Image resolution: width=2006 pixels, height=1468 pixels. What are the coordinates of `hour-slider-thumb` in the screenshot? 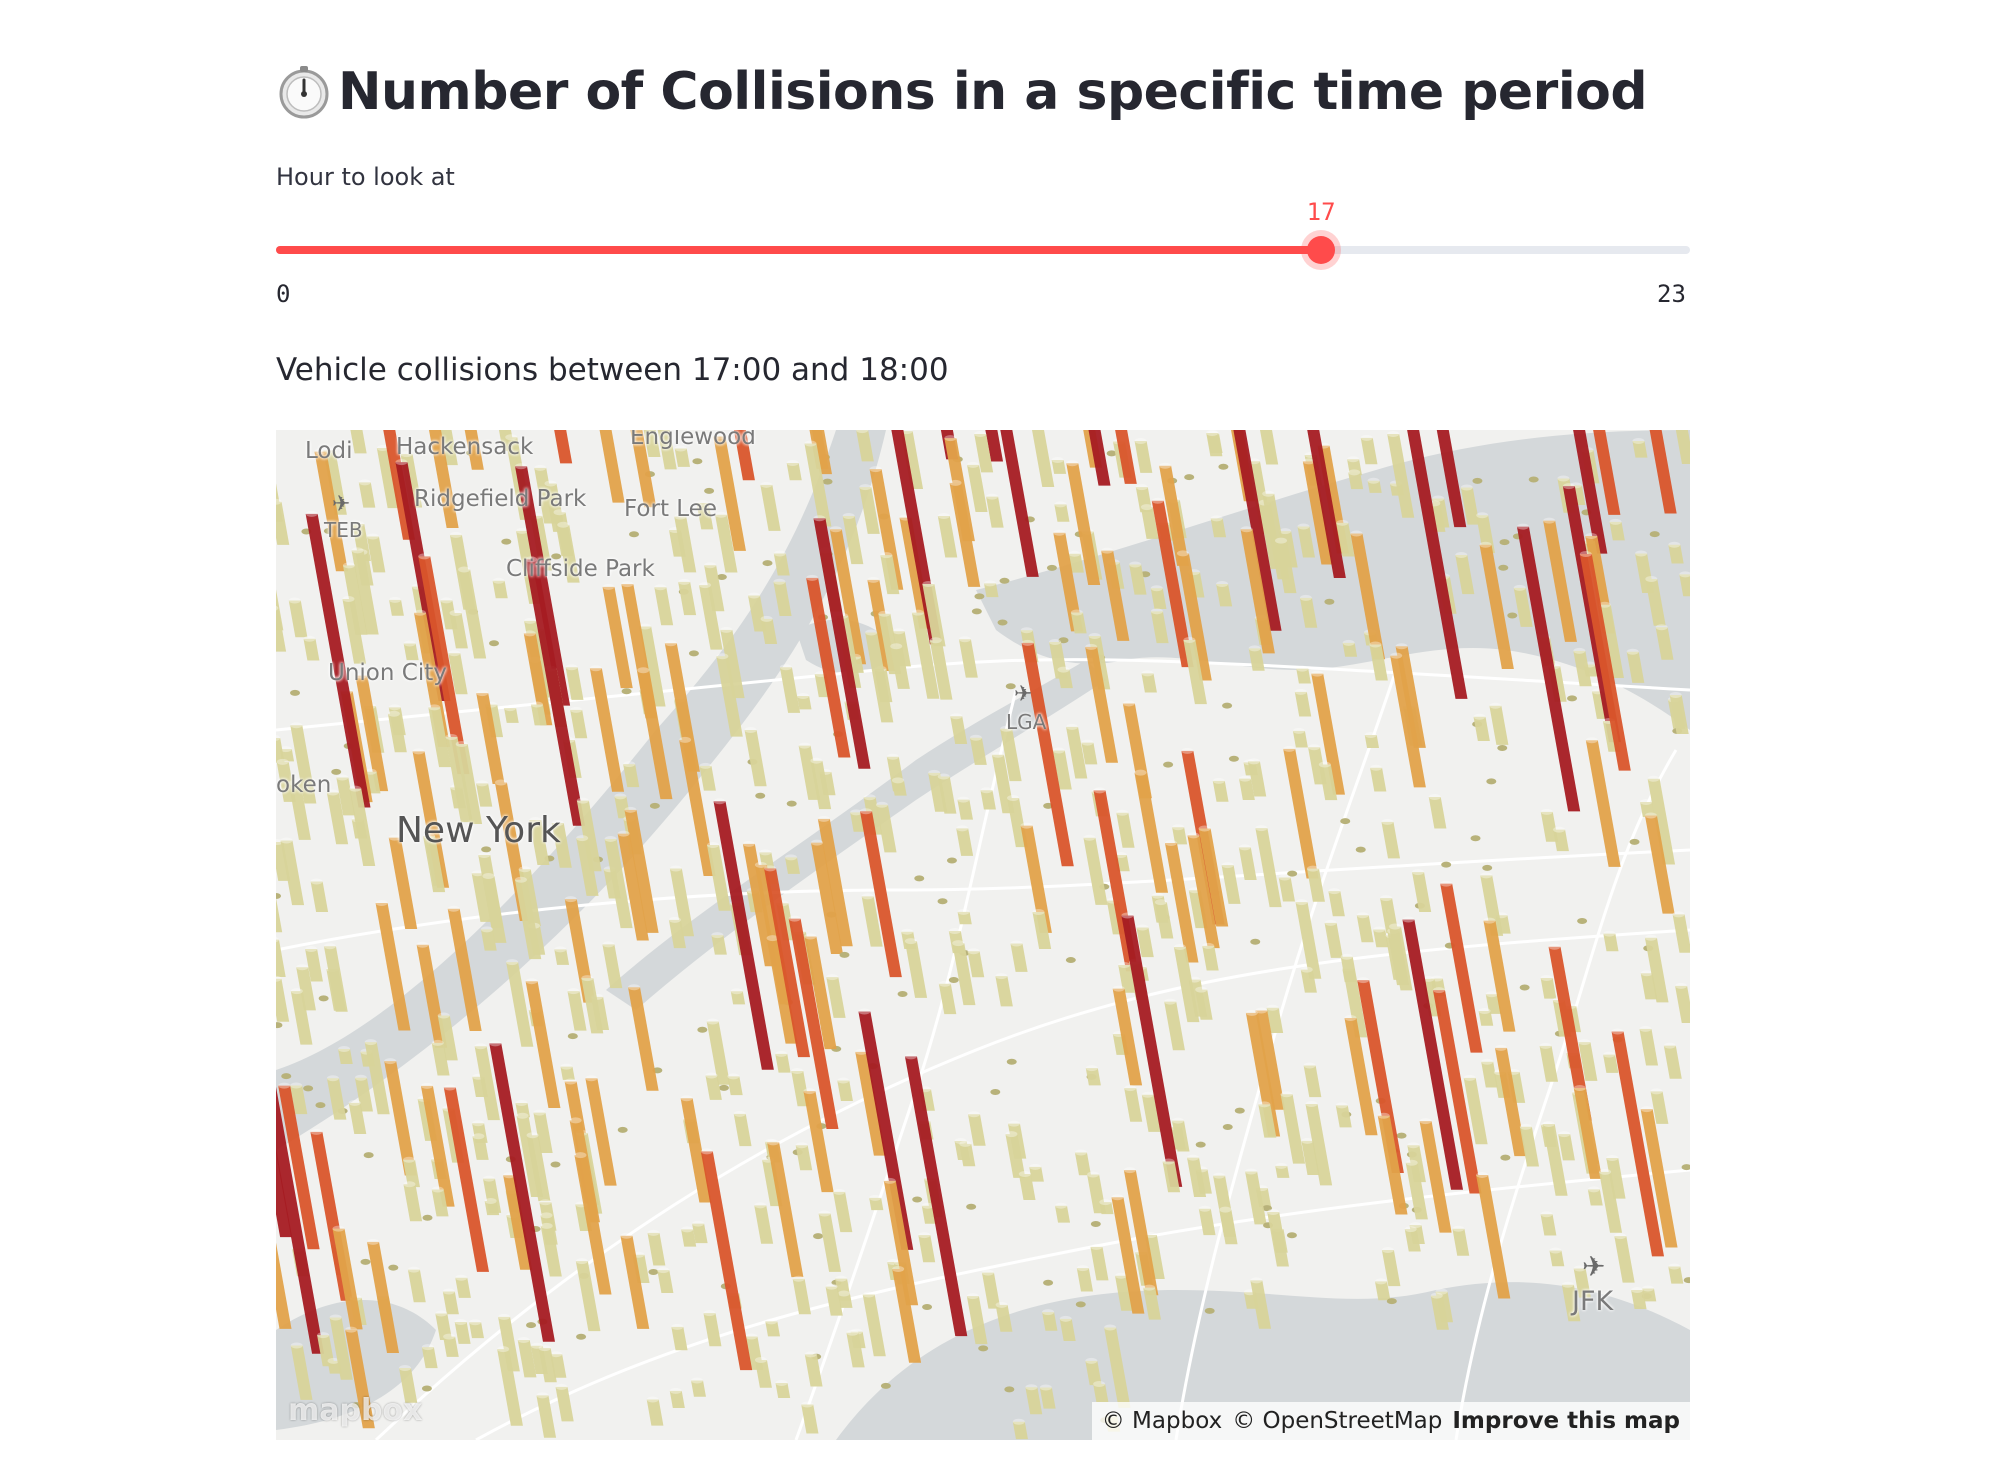 It's located at (1321, 250).